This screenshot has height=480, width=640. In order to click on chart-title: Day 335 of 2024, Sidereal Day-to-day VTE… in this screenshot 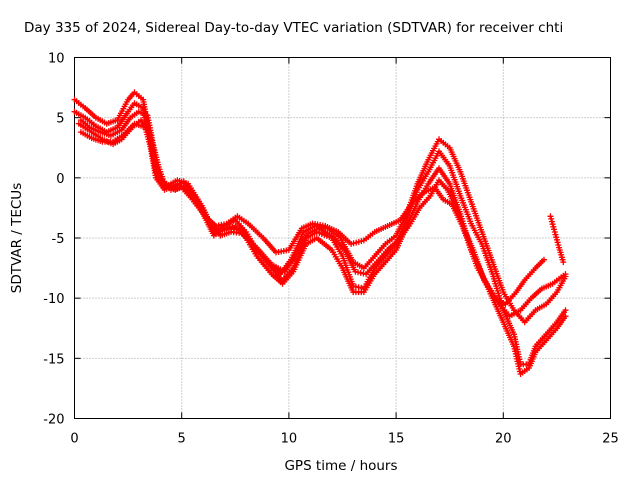, I will do `click(293, 28)`.